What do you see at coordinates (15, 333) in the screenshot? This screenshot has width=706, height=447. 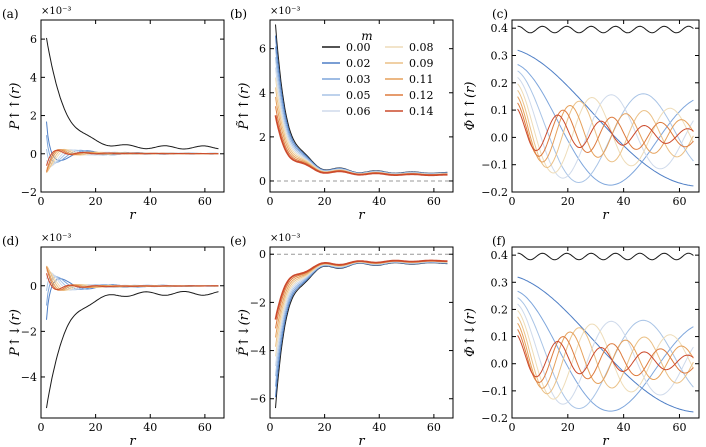 I see `y-axis-label: P↑↓(r)` at bounding box center [15, 333].